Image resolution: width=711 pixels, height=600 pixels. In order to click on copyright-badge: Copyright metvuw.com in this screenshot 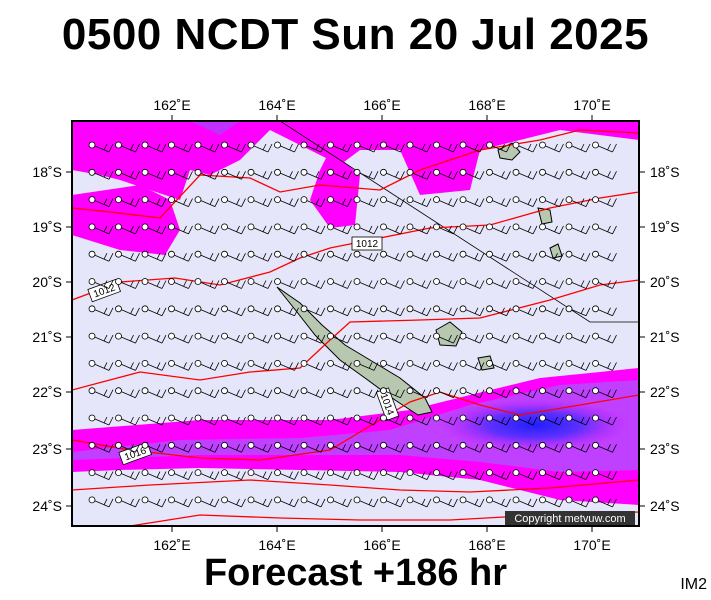, I will do `click(570, 518)`.